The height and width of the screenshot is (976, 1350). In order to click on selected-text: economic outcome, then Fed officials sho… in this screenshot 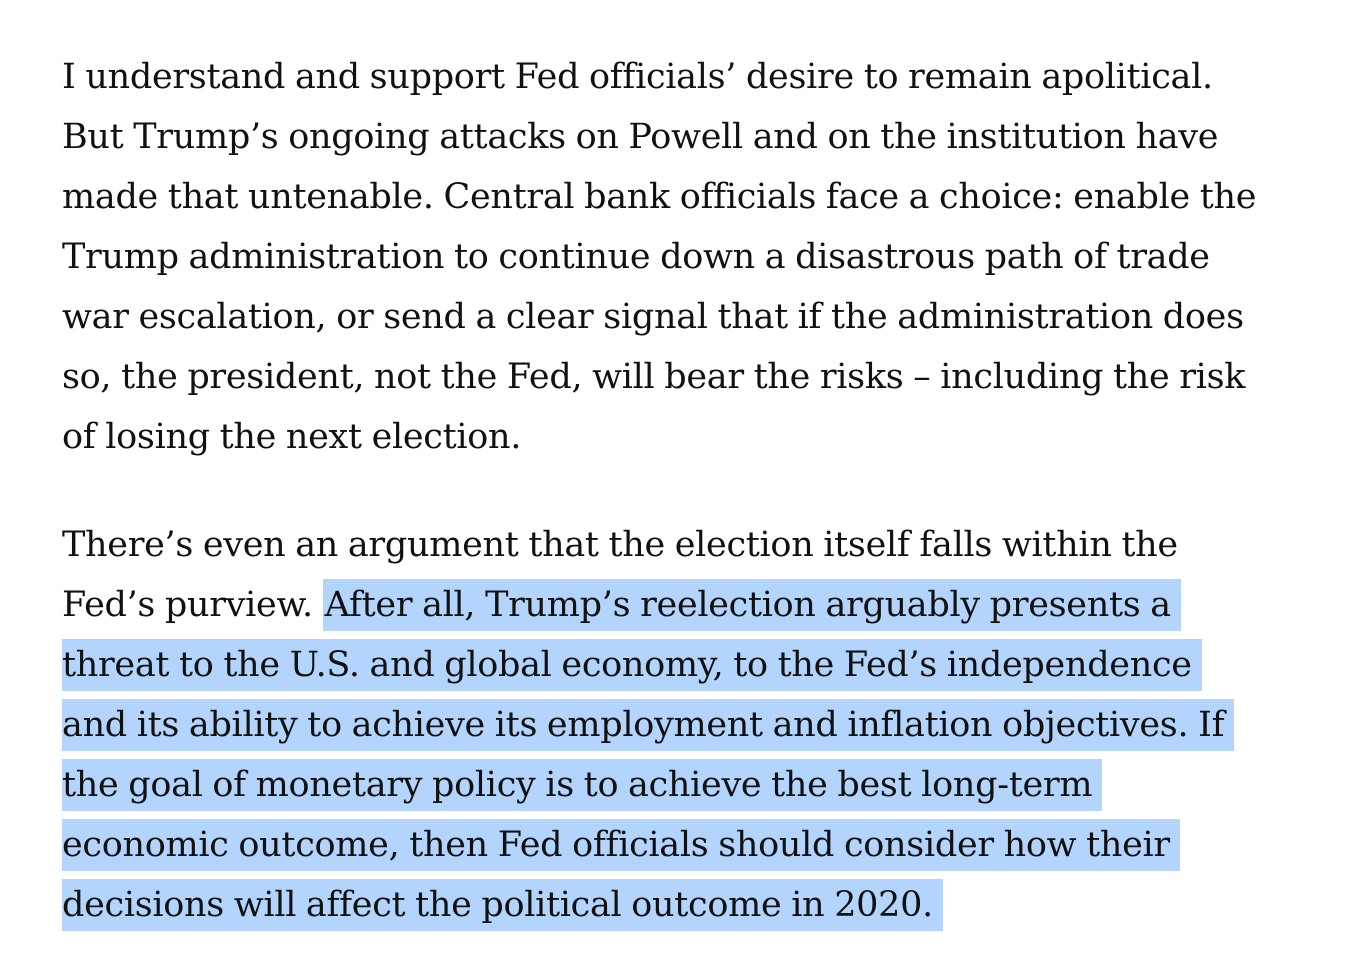, I will do `click(621, 845)`.